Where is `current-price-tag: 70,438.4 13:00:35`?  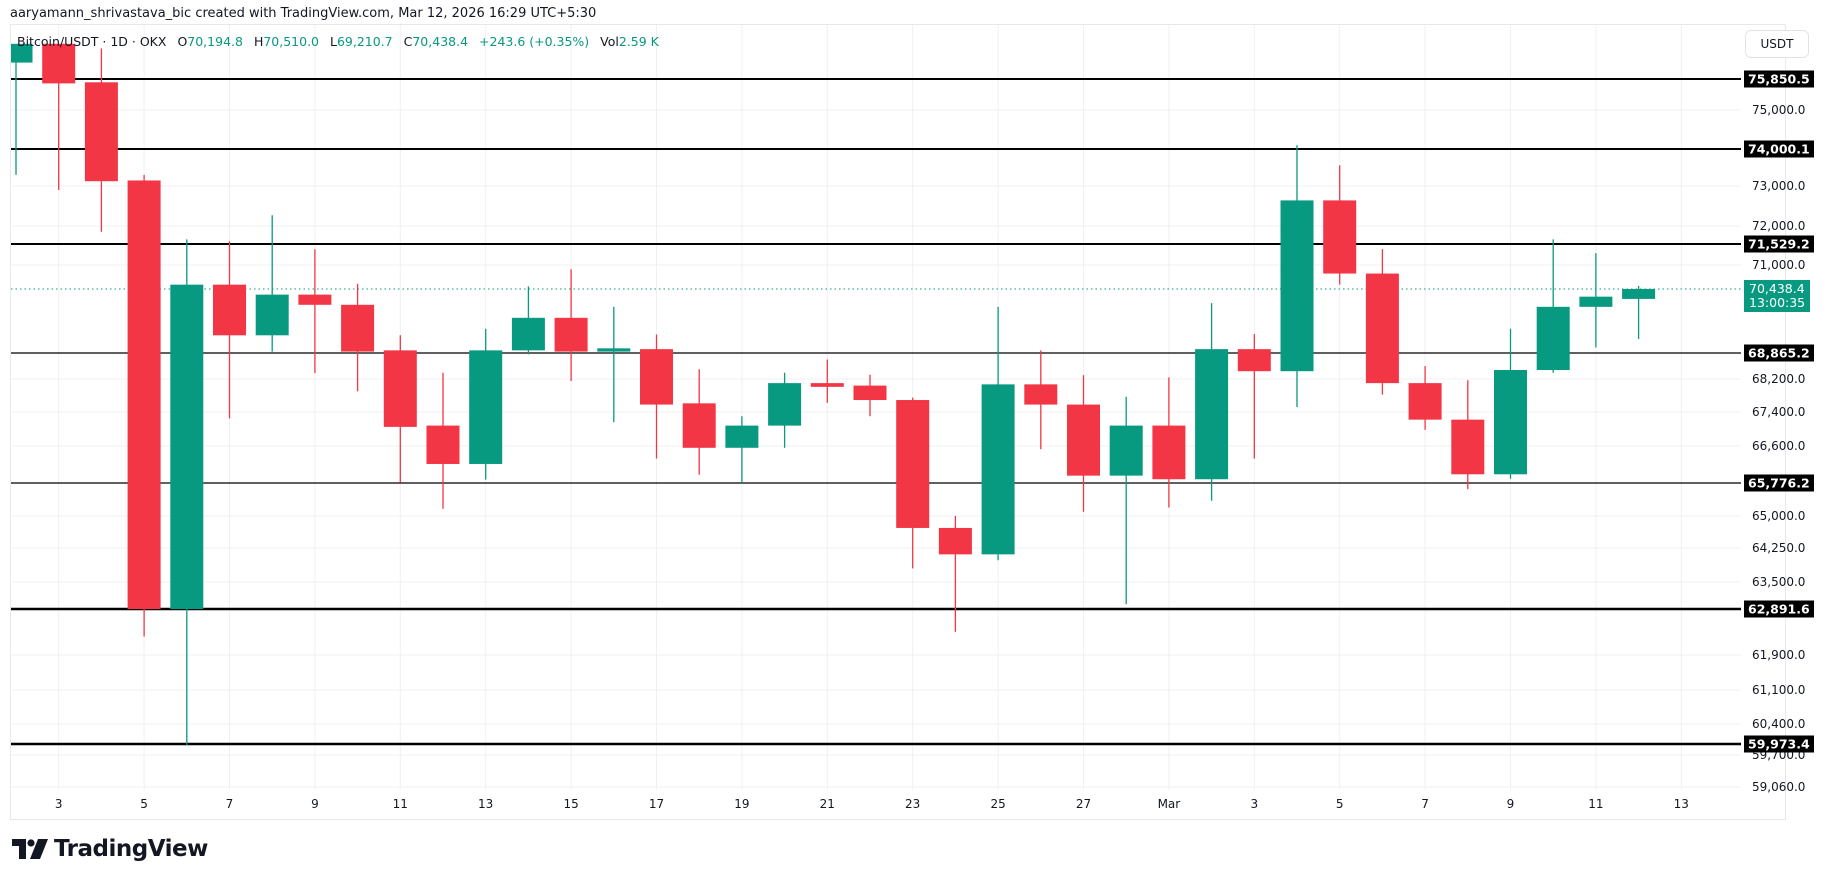
current-price-tag: 70,438.4 13:00:35 is located at coordinates (1777, 296).